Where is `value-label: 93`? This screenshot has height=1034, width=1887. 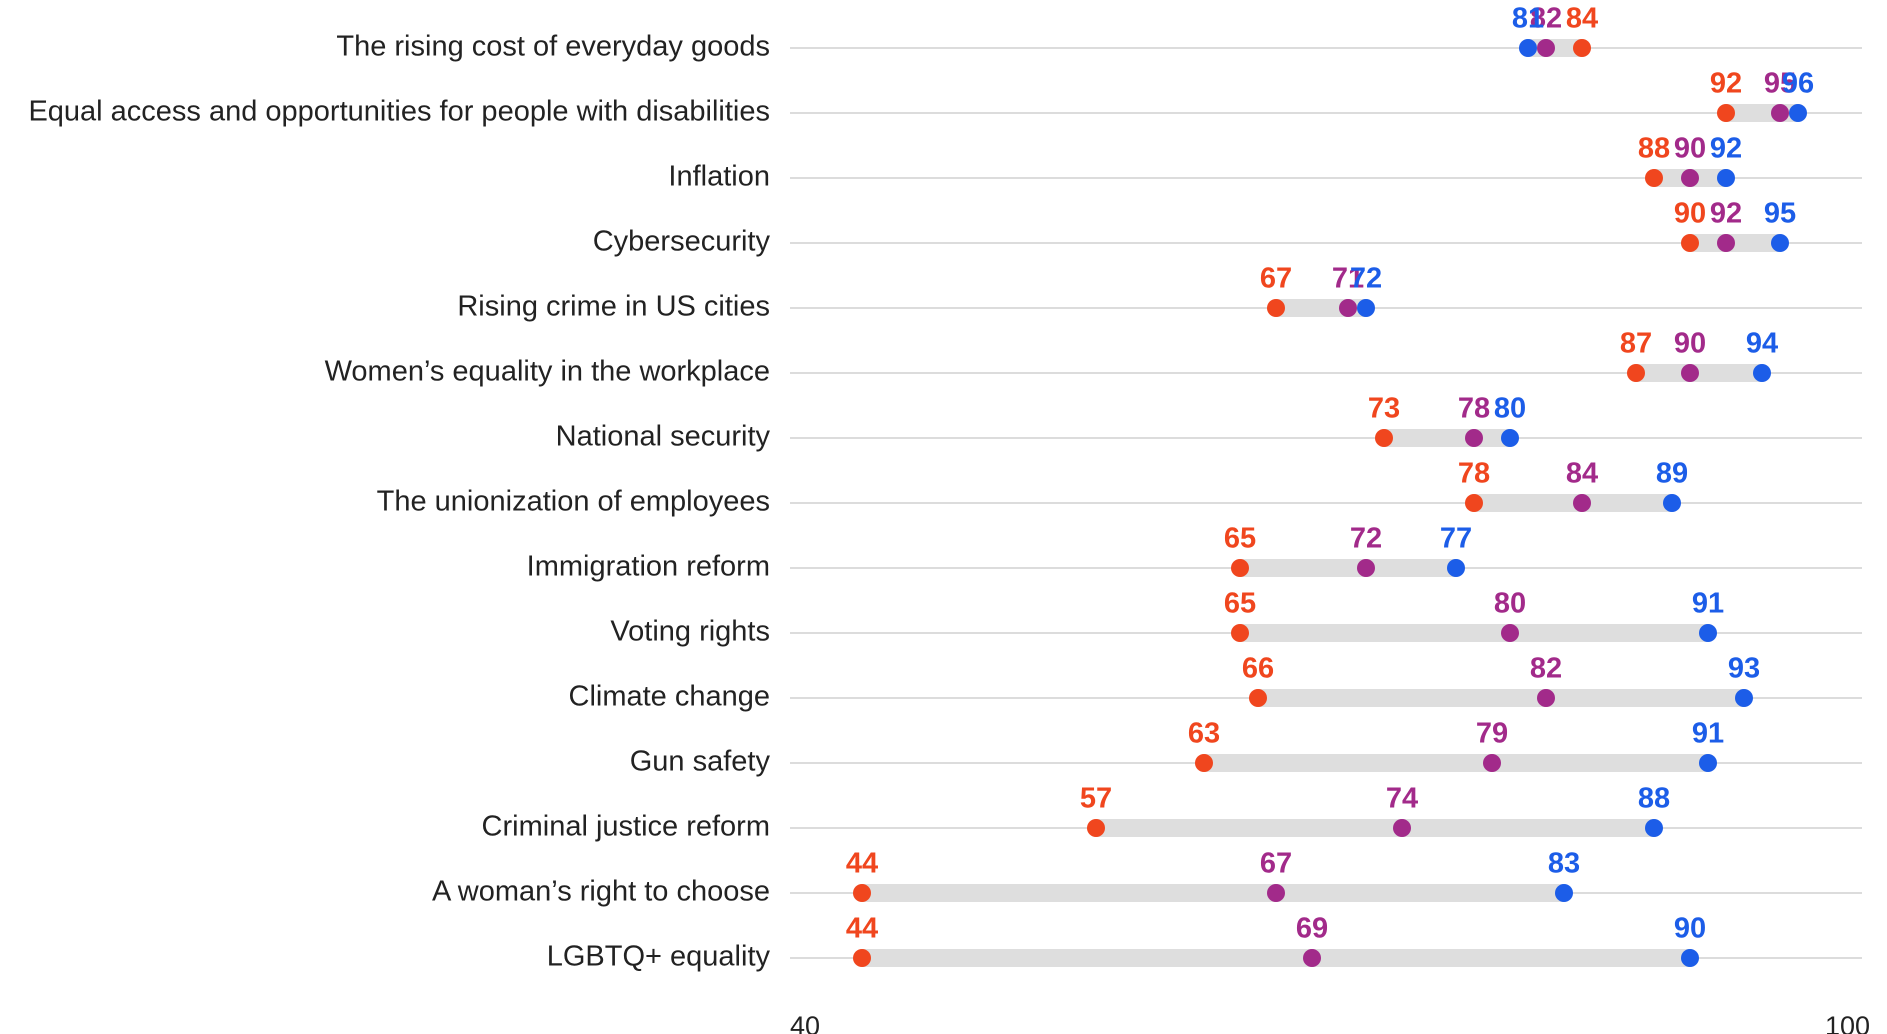
value-label: 93 is located at coordinates (1744, 669).